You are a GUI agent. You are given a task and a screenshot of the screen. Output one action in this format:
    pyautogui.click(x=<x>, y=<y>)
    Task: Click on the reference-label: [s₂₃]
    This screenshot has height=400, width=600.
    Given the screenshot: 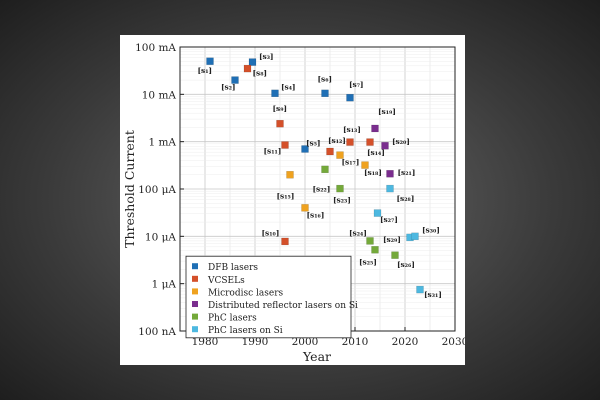 What is the action you would take?
    pyautogui.click(x=342, y=199)
    